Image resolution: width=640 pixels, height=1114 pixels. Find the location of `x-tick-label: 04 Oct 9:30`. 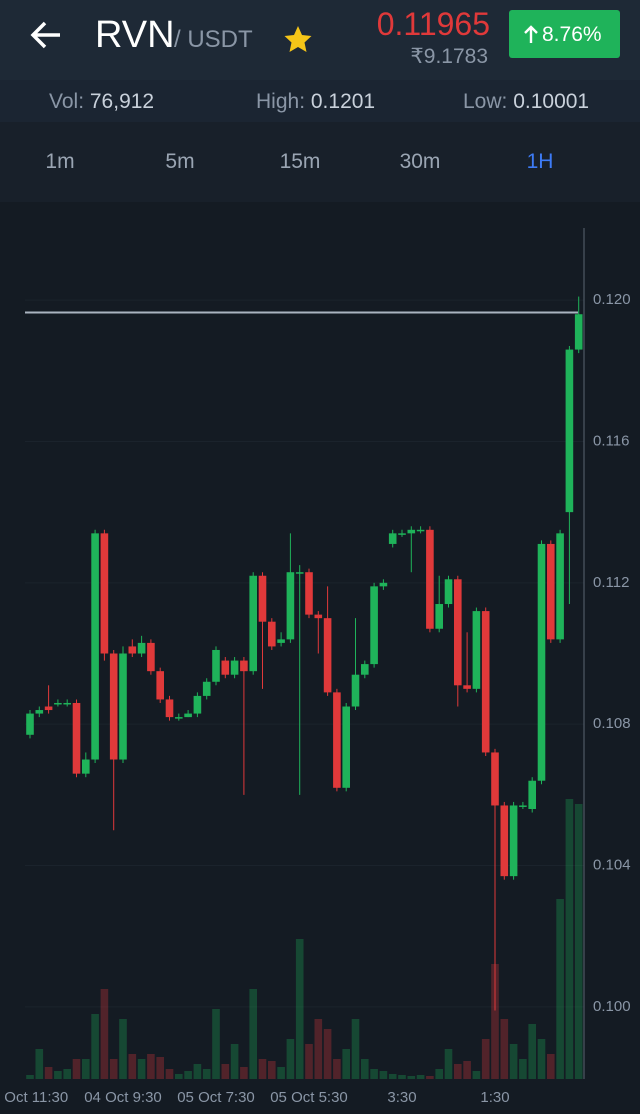

x-tick-label: 04 Oct 9:30 is located at coordinates (123, 1097).